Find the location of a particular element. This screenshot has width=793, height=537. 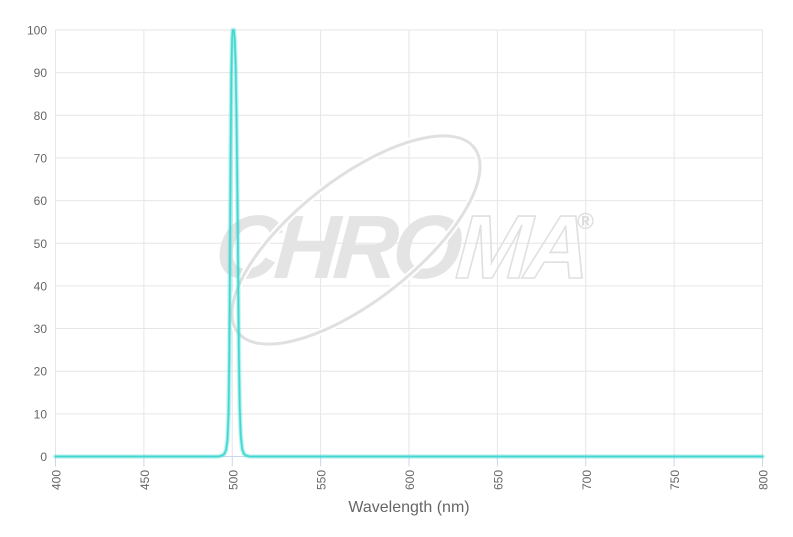

y-tick-label: 70 is located at coordinates (41, 158).